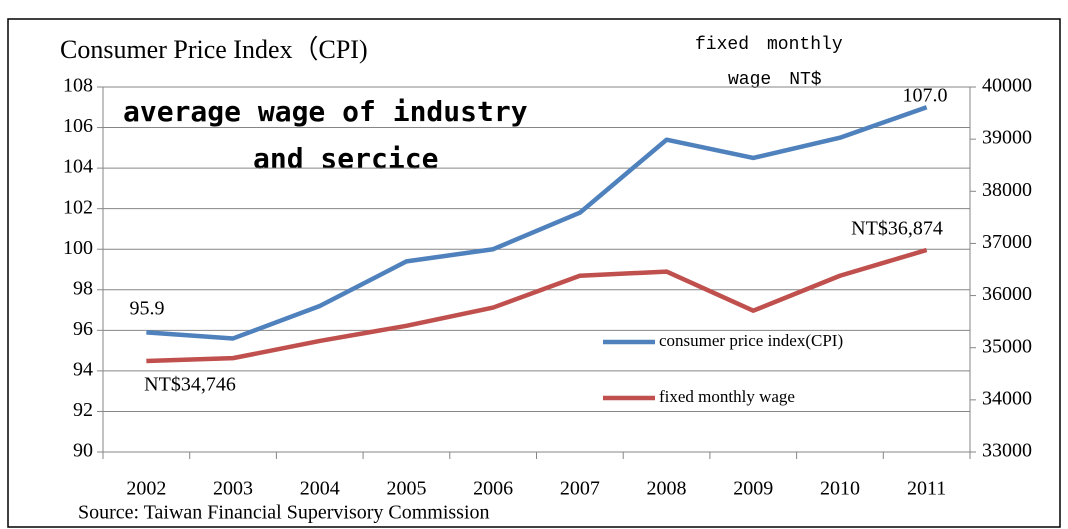 This screenshot has height=529, width=1068. I want to click on y2-tick-label: 35000, so click(1007, 346).